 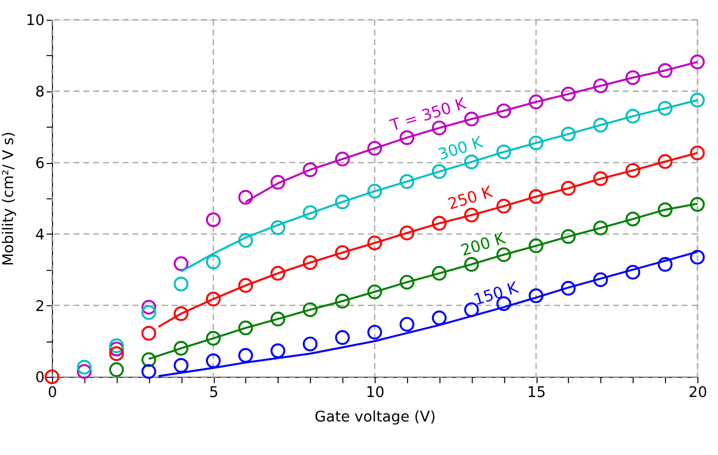 What do you see at coordinates (9, 199) in the screenshot?
I see `y-axis-title: Mobility (cm²/ V s)` at bounding box center [9, 199].